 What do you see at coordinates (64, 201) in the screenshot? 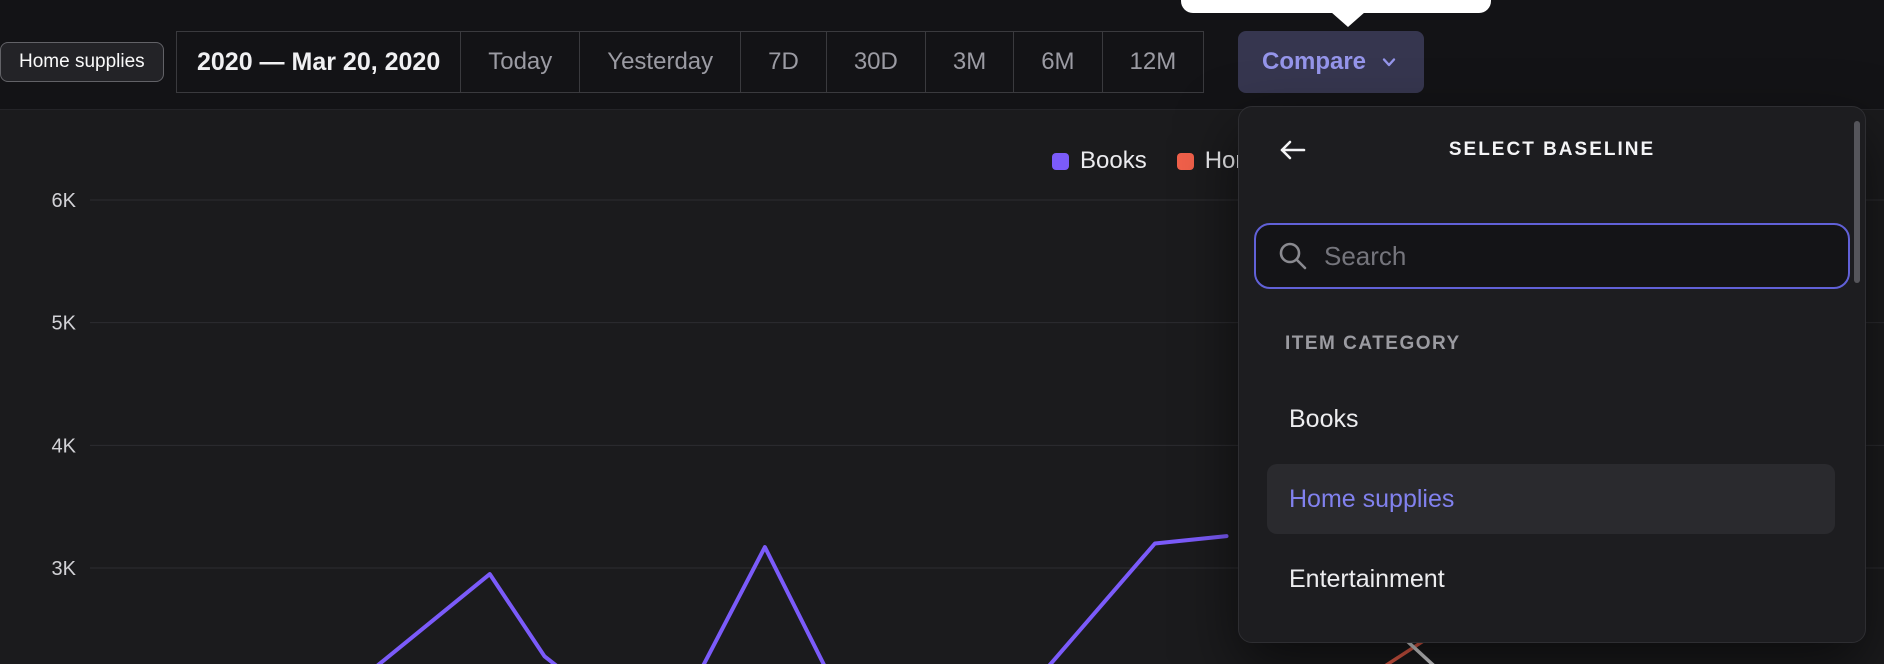
I see `y-axis-label: 6K` at bounding box center [64, 201].